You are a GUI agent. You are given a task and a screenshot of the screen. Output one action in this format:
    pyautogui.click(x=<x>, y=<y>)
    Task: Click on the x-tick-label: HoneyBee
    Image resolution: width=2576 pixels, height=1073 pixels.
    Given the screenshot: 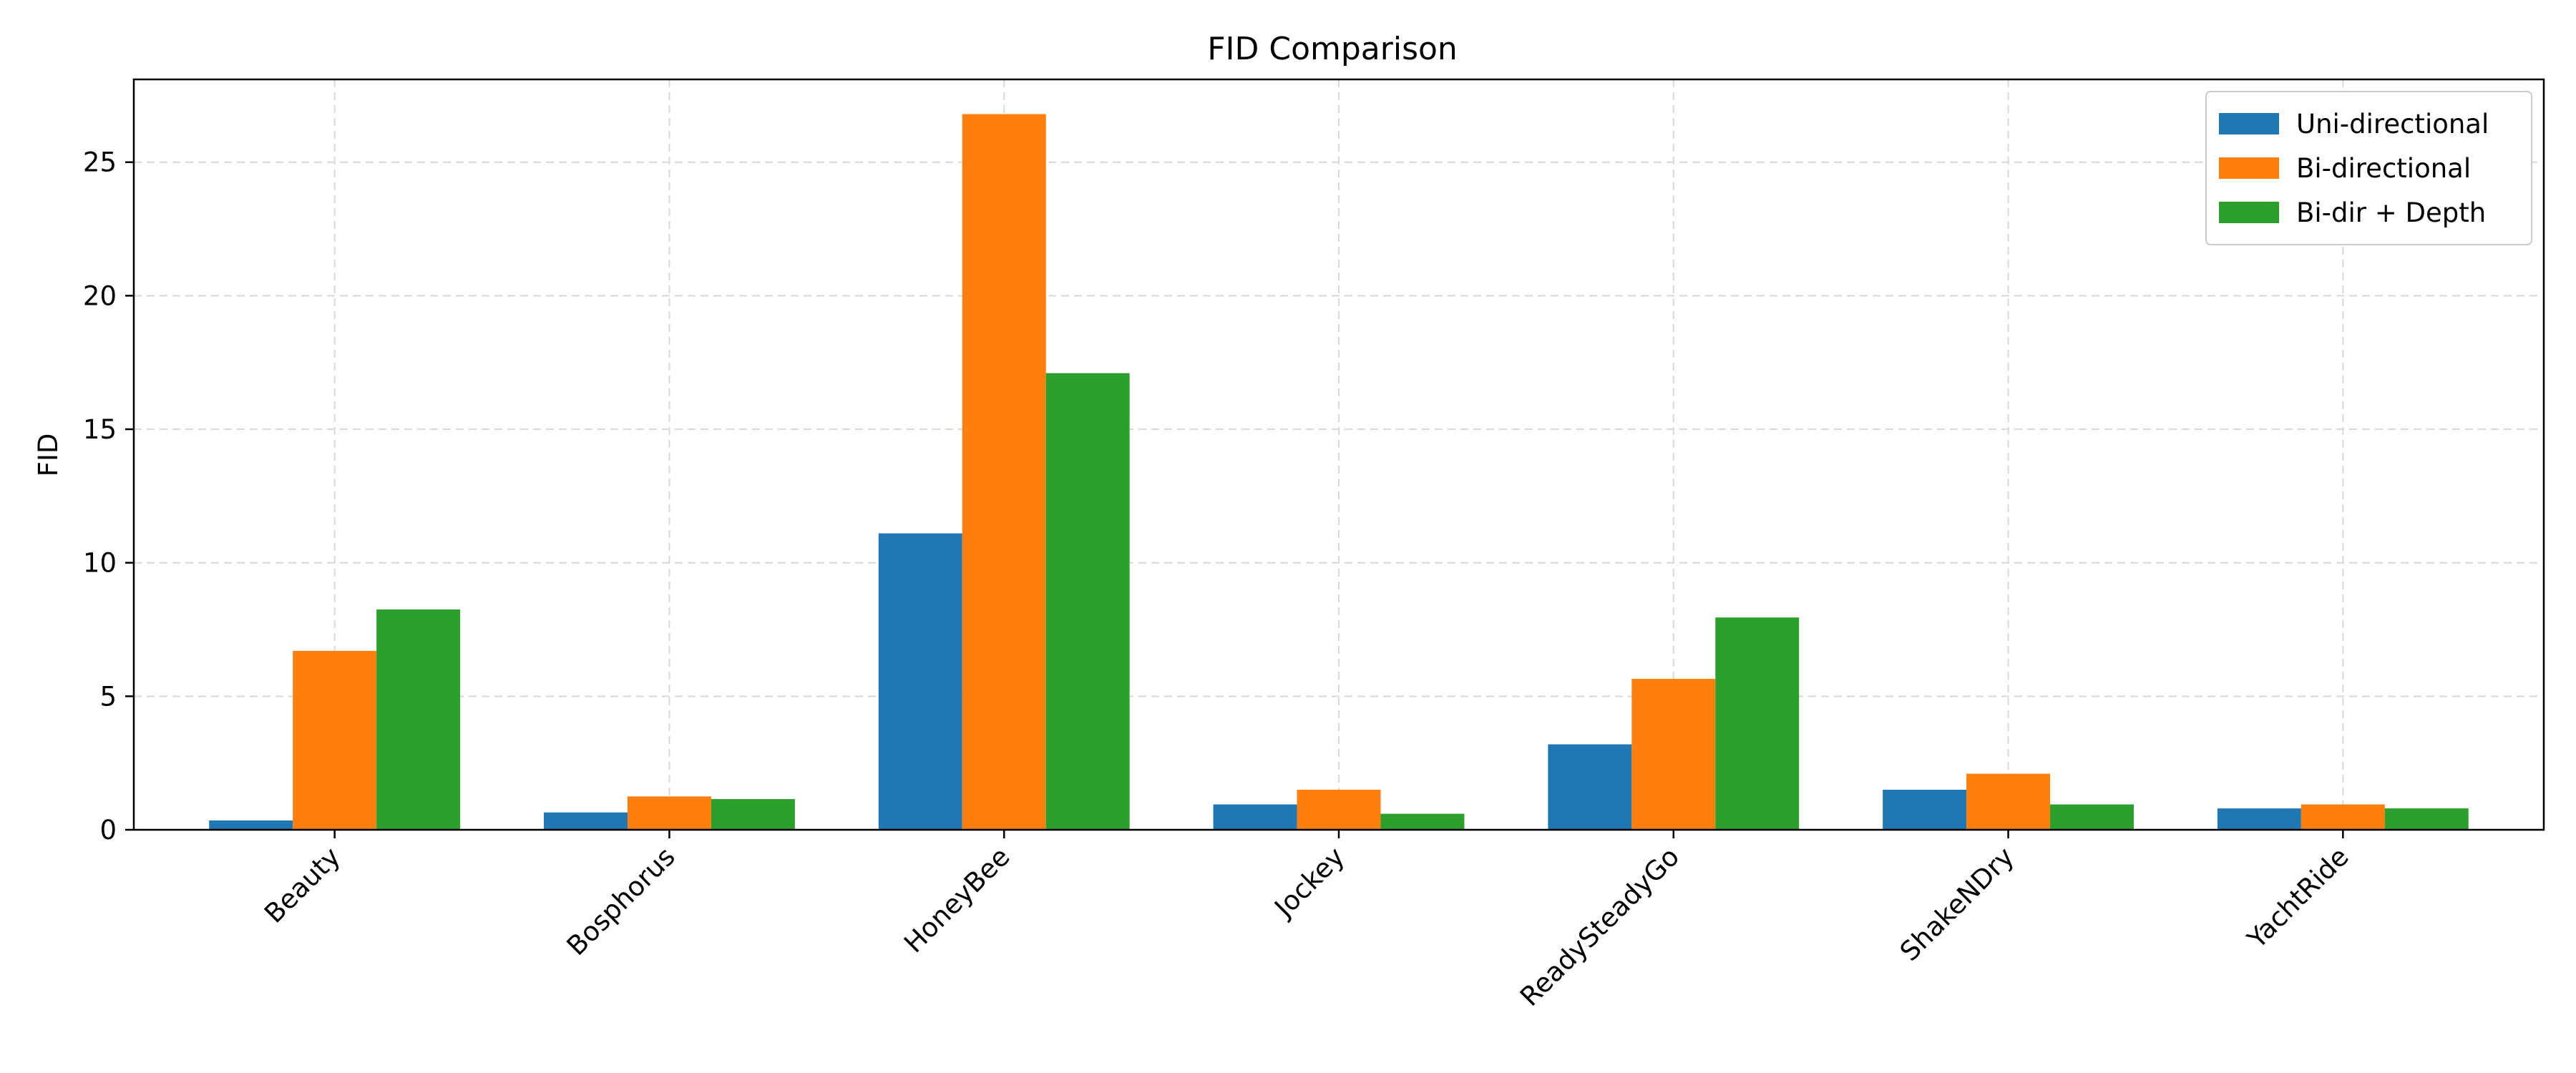 What is the action you would take?
    pyautogui.click(x=956, y=900)
    